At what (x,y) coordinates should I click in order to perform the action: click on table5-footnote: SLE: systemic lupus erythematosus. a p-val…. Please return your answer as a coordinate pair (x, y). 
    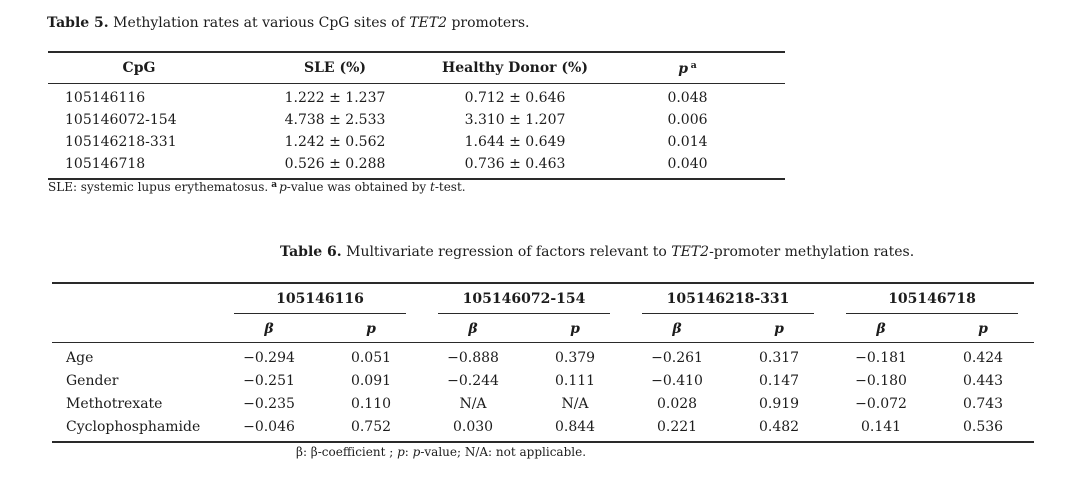
    Looking at the image, I should click on (257, 186).